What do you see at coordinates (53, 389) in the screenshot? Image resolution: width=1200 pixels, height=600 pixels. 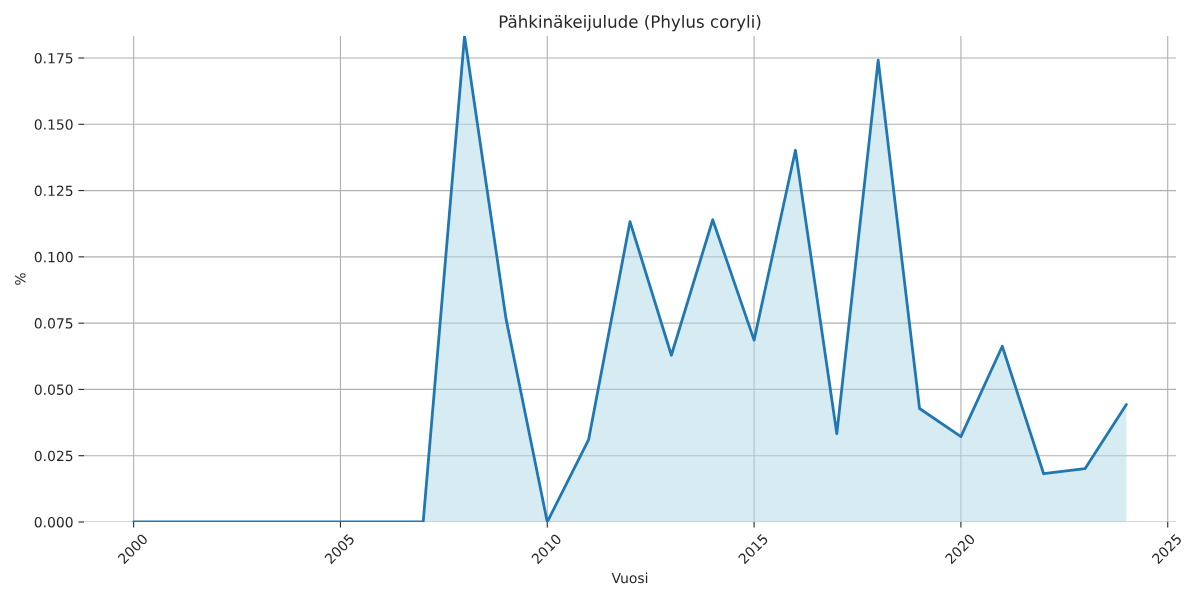 I see `y-tick-label: 0.050` at bounding box center [53, 389].